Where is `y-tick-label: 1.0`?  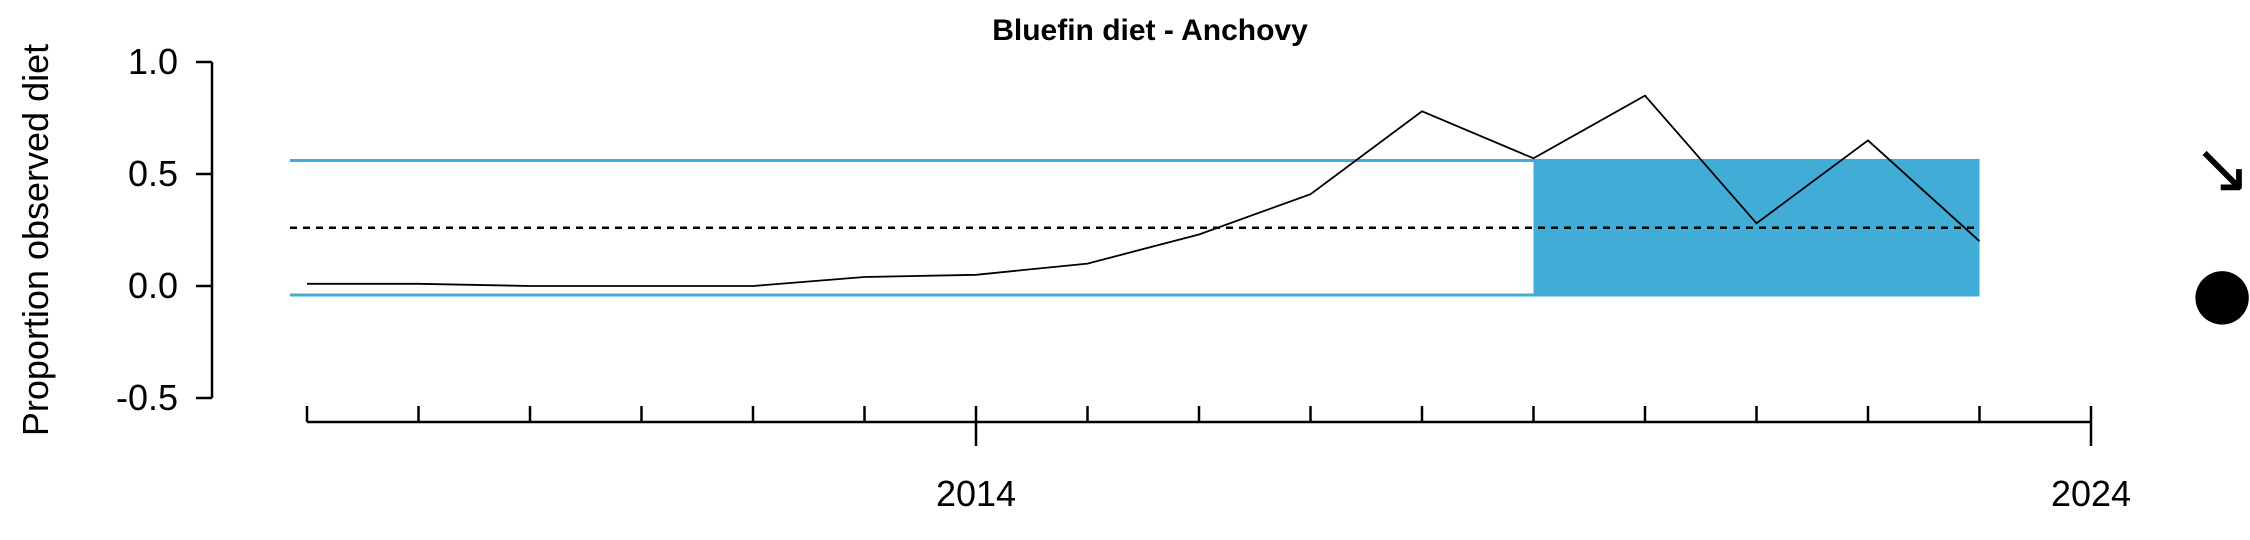 y-tick-label: 1.0 is located at coordinates (153, 61).